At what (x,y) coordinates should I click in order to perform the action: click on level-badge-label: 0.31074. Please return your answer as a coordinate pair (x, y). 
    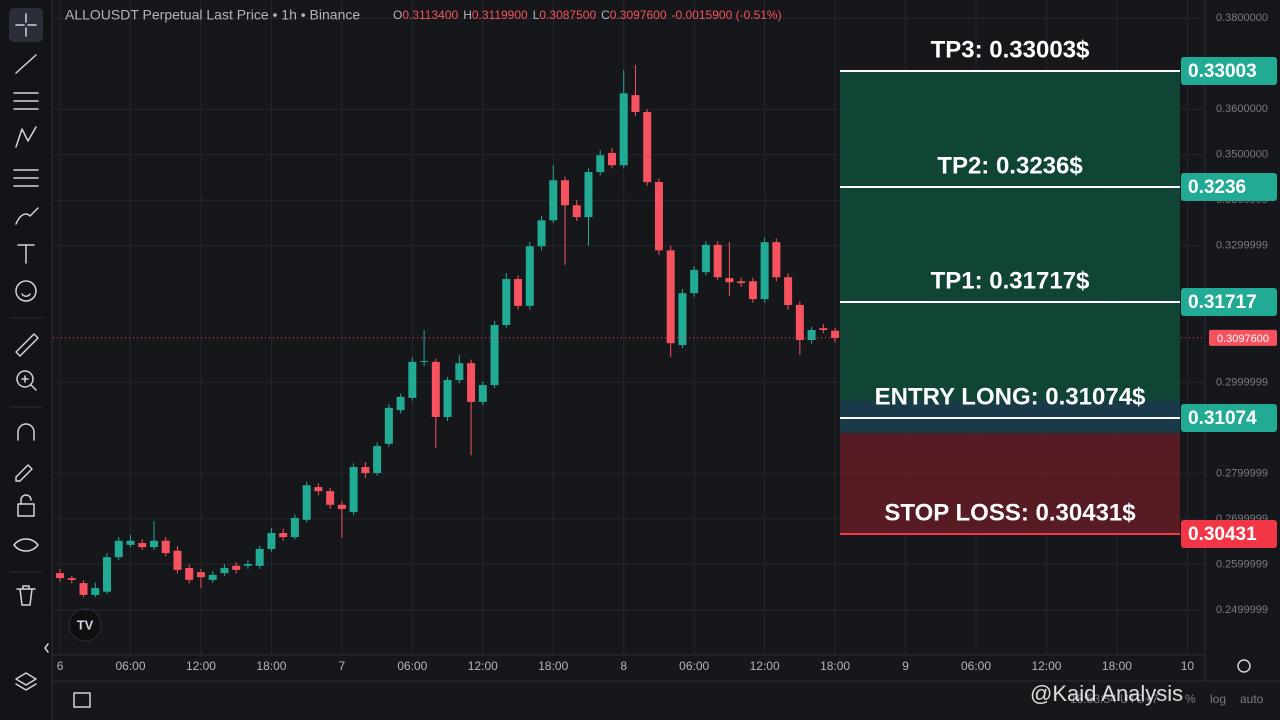
    Looking at the image, I should click on (1222, 418).